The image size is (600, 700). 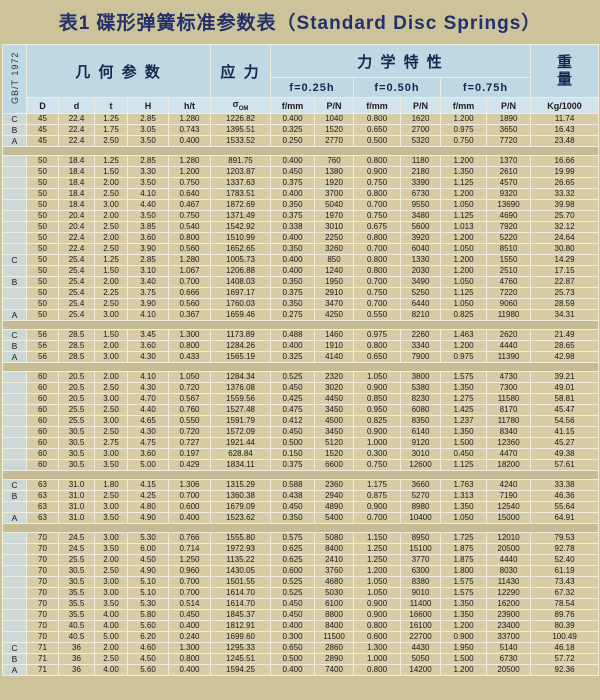 What do you see at coordinates (334, 604) in the screenshot?
I see `data-cell: 6100` at bounding box center [334, 604].